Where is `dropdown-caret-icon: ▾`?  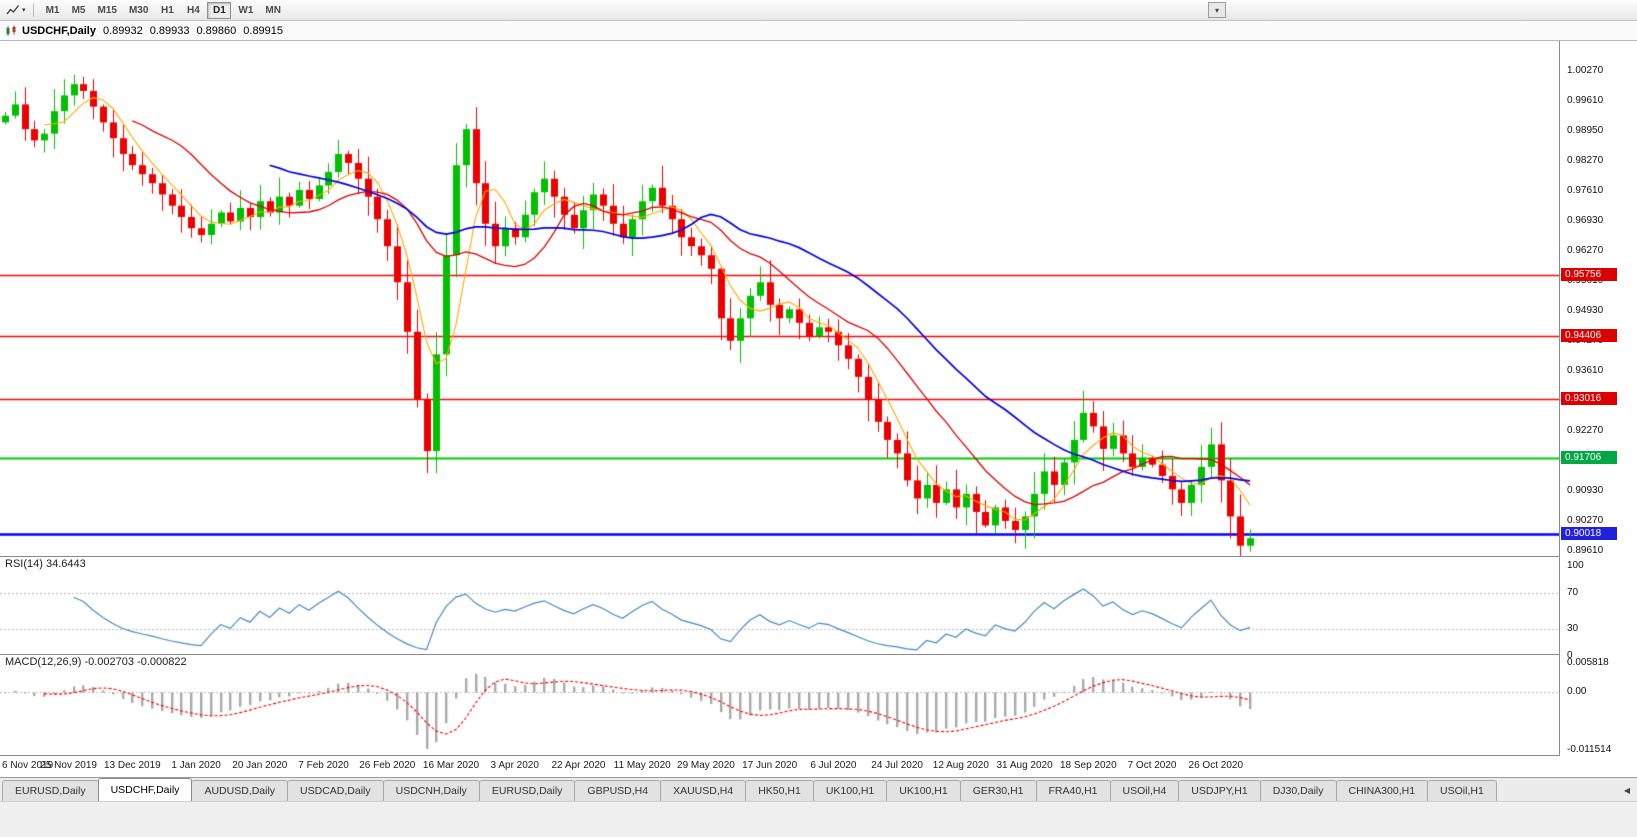 dropdown-caret-icon: ▾ is located at coordinates (24, 10).